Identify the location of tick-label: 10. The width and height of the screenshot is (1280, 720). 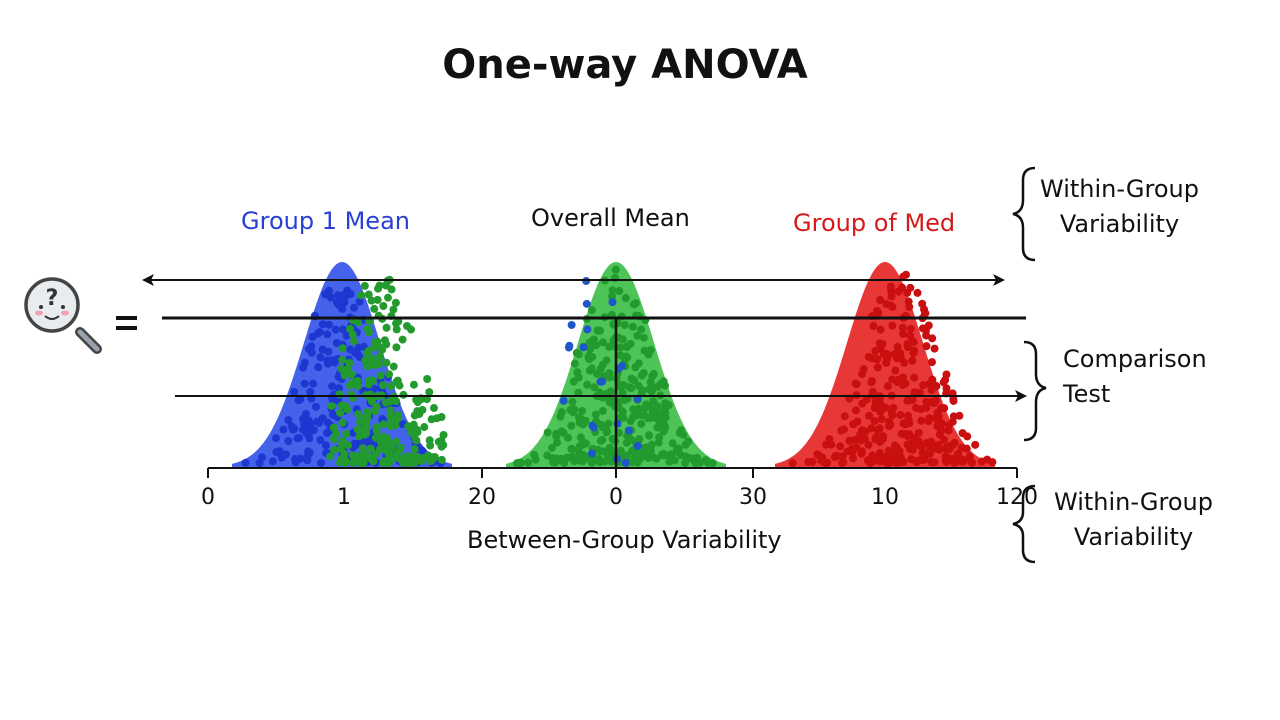
(885, 497).